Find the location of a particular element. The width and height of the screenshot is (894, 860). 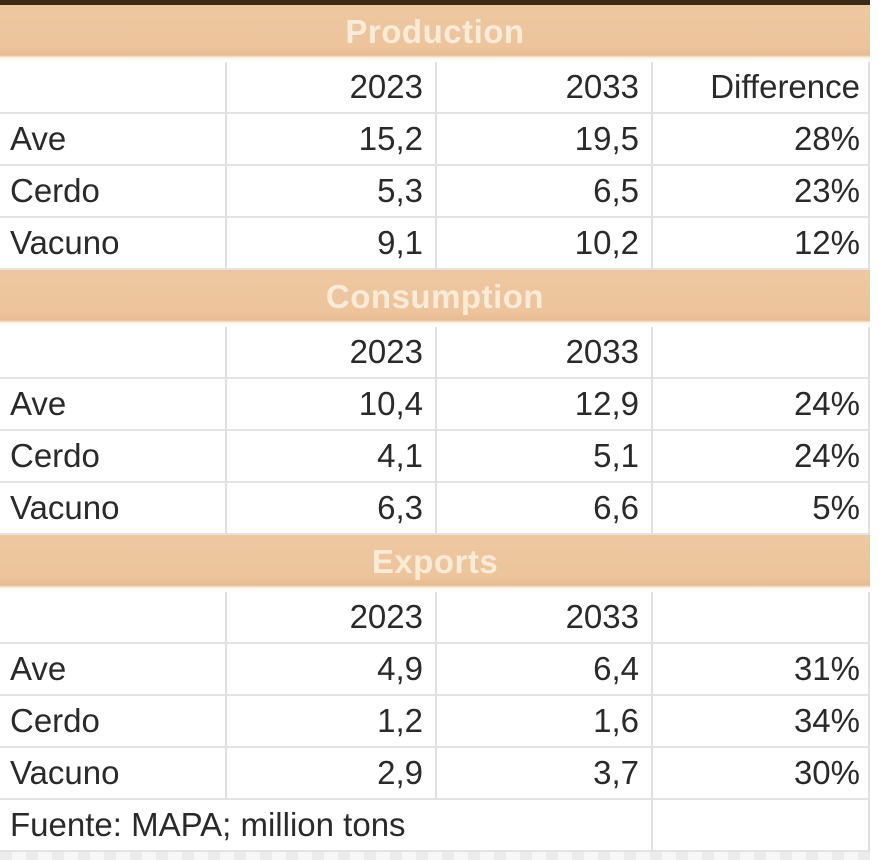

table-row: Vacuno 9,1 10,2 12% is located at coordinates (435, 244).